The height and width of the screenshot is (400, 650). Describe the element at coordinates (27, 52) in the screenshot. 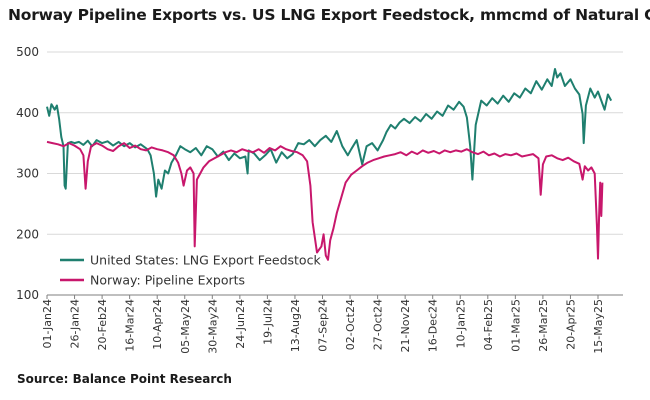

I see `y-tick-label: 500` at that location.